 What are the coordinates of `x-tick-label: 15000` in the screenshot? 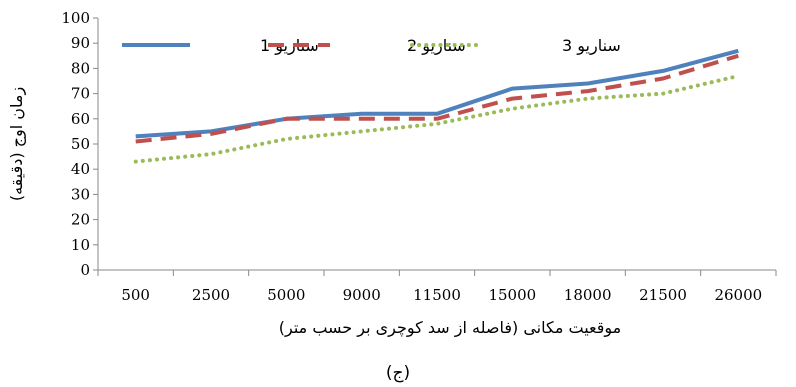 It's located at (512, 295).